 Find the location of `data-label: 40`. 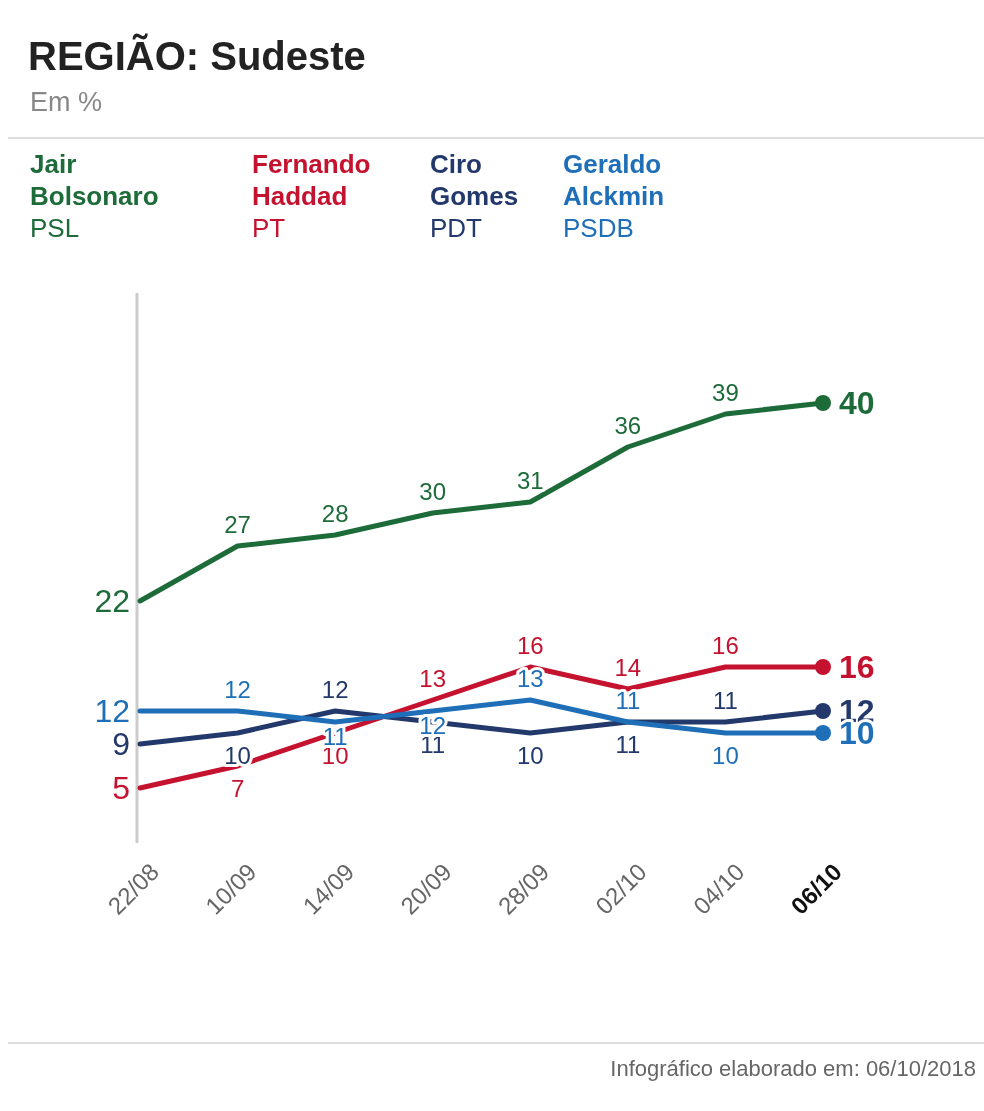

data-label: 40 is located at coordinates (857, 403).